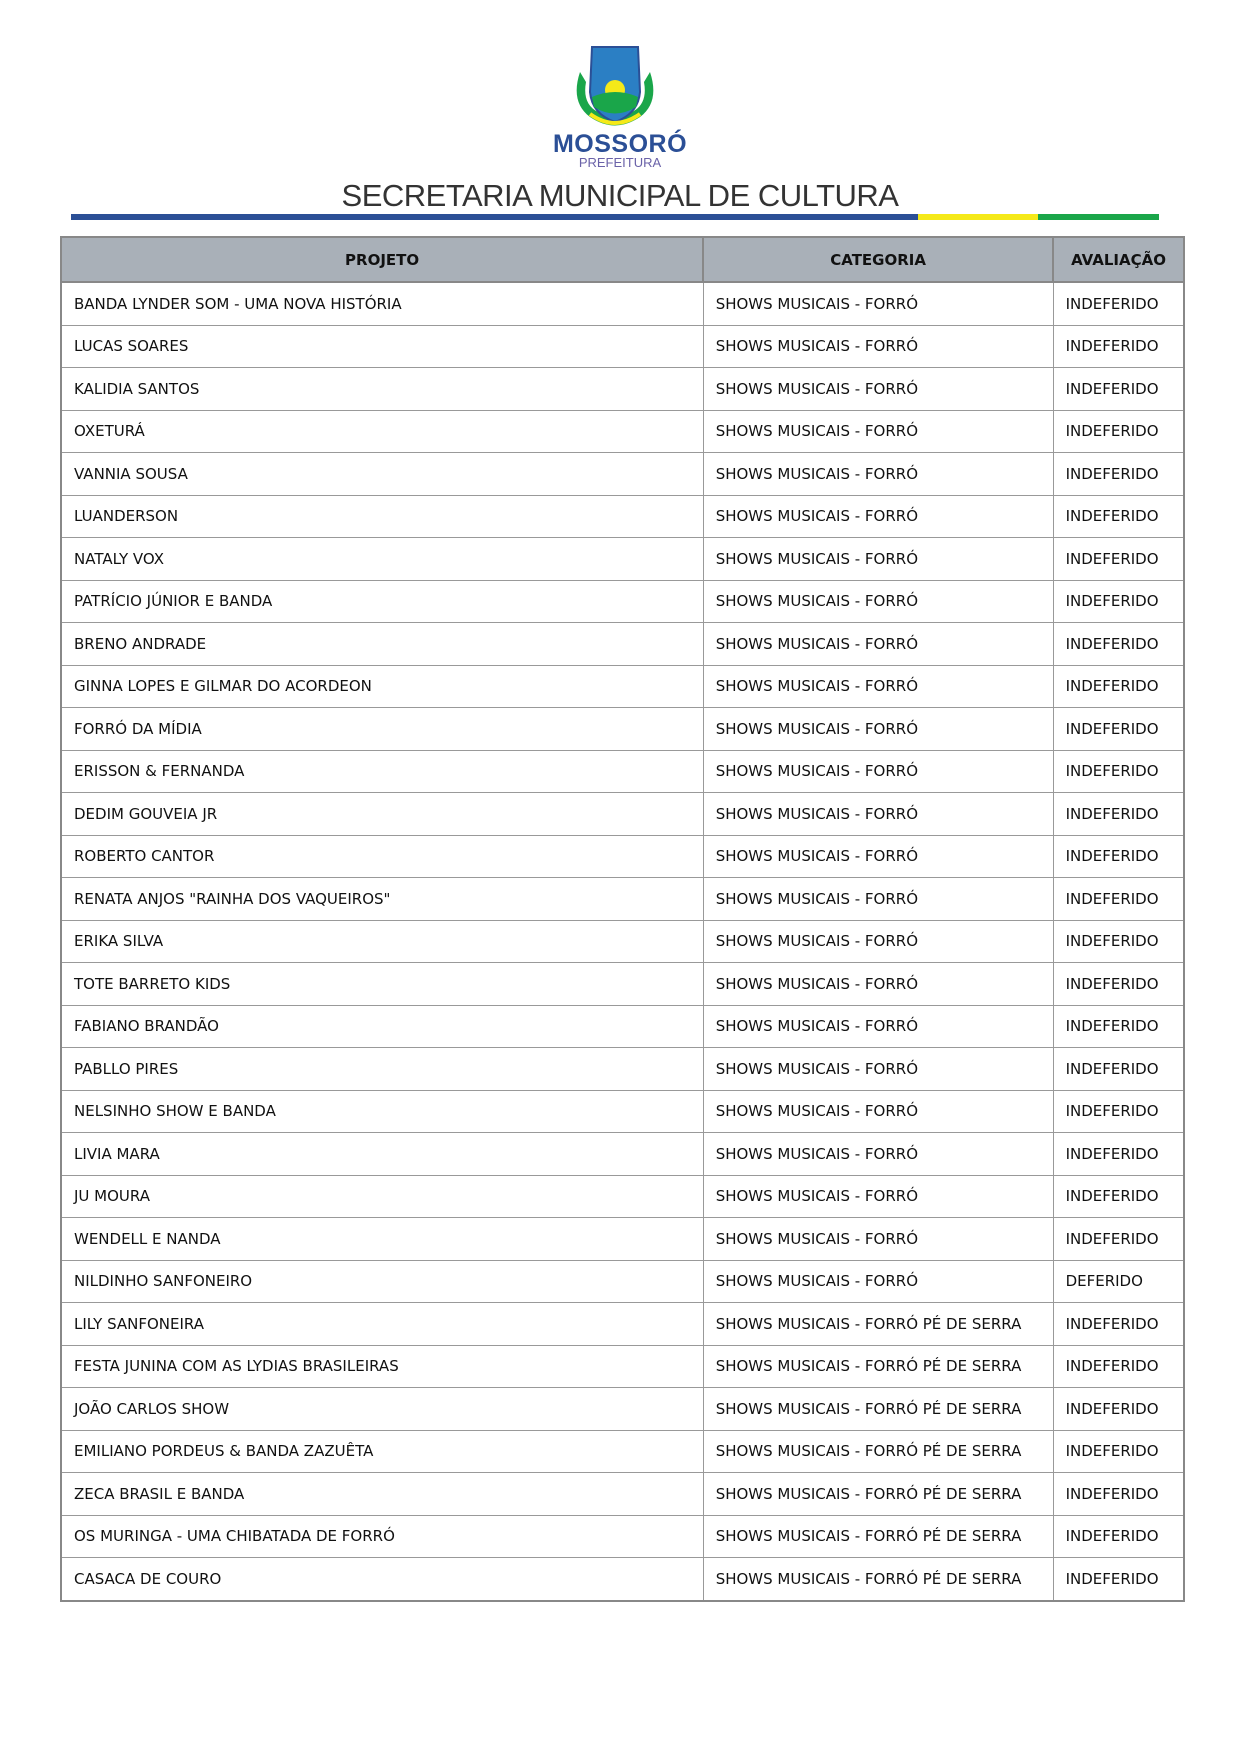 The height and width of the screenshot is (1755, 1240). I want to click on project-cell: VANNIA SOUSA, so click(382, 474).